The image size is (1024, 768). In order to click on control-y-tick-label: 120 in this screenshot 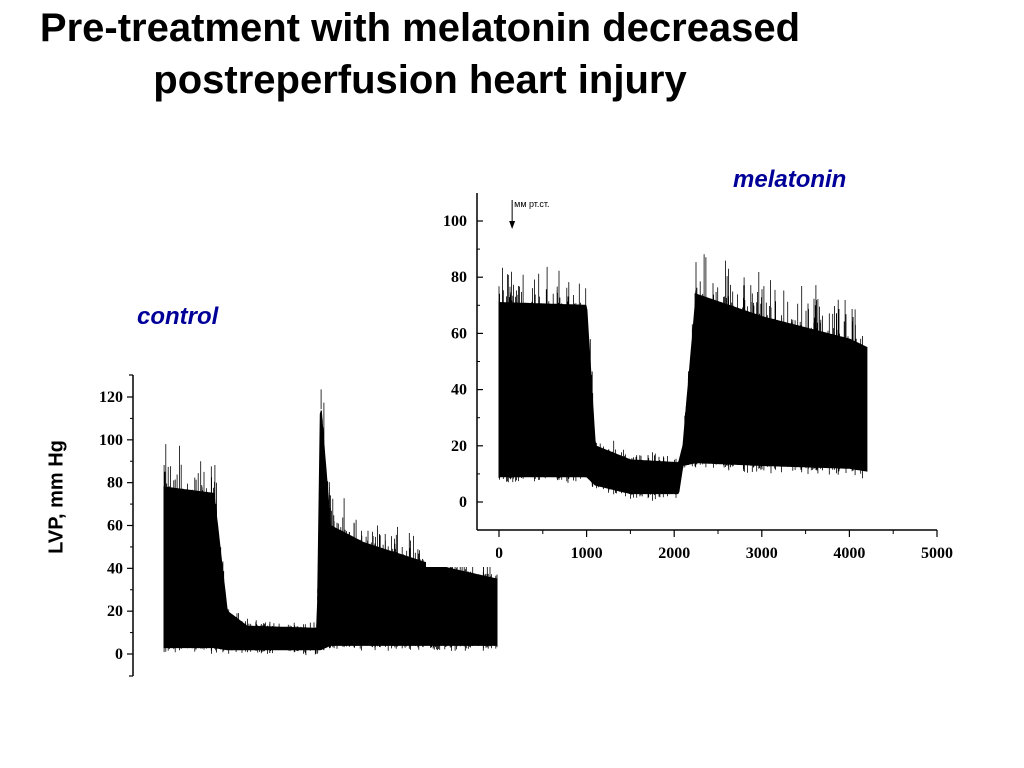, I will do `click(111, 397)`.